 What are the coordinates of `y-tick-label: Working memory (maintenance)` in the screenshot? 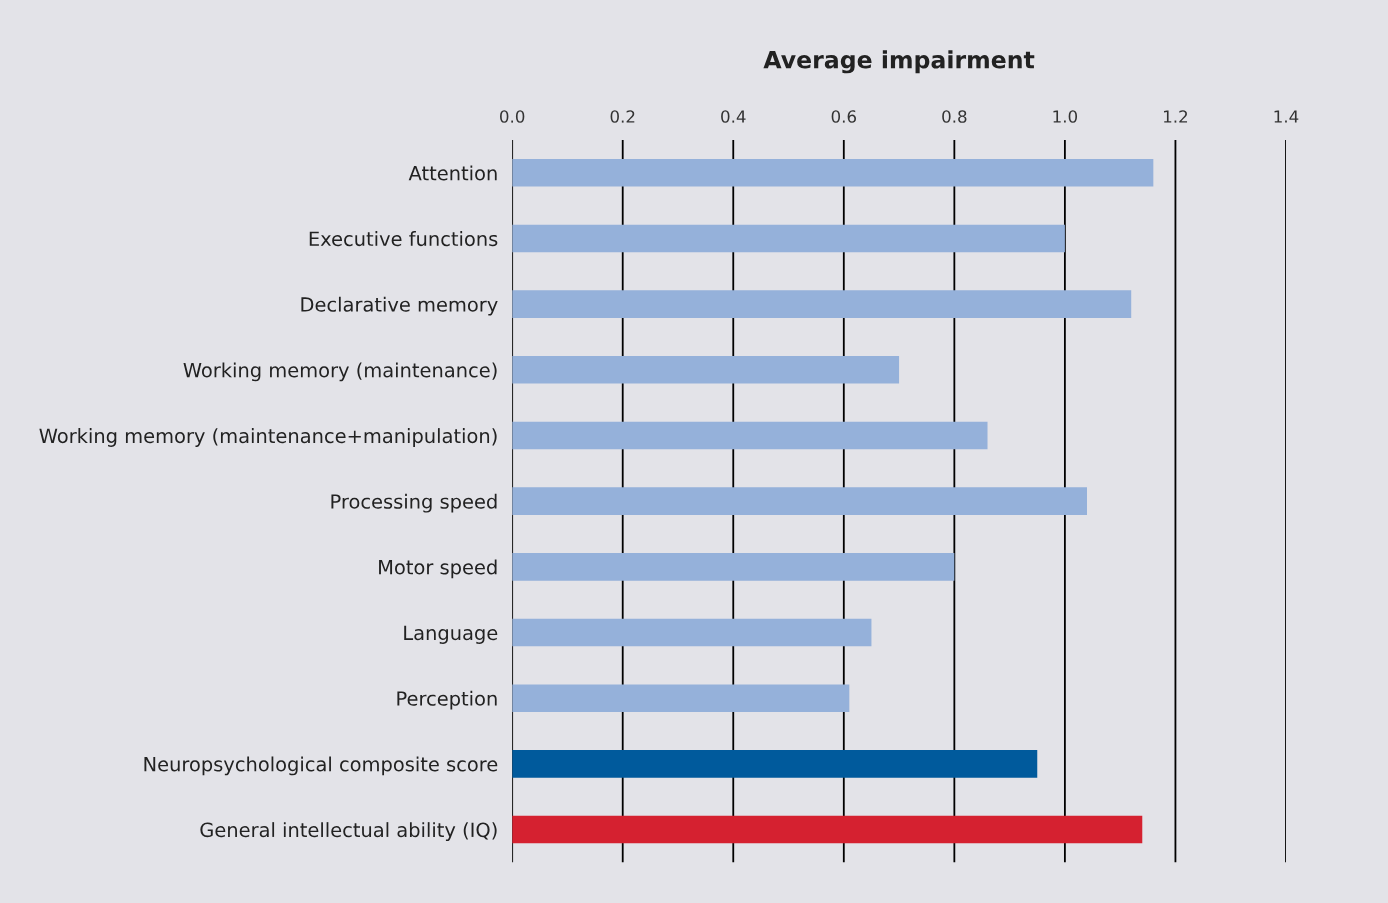 It's located at (340, 372).